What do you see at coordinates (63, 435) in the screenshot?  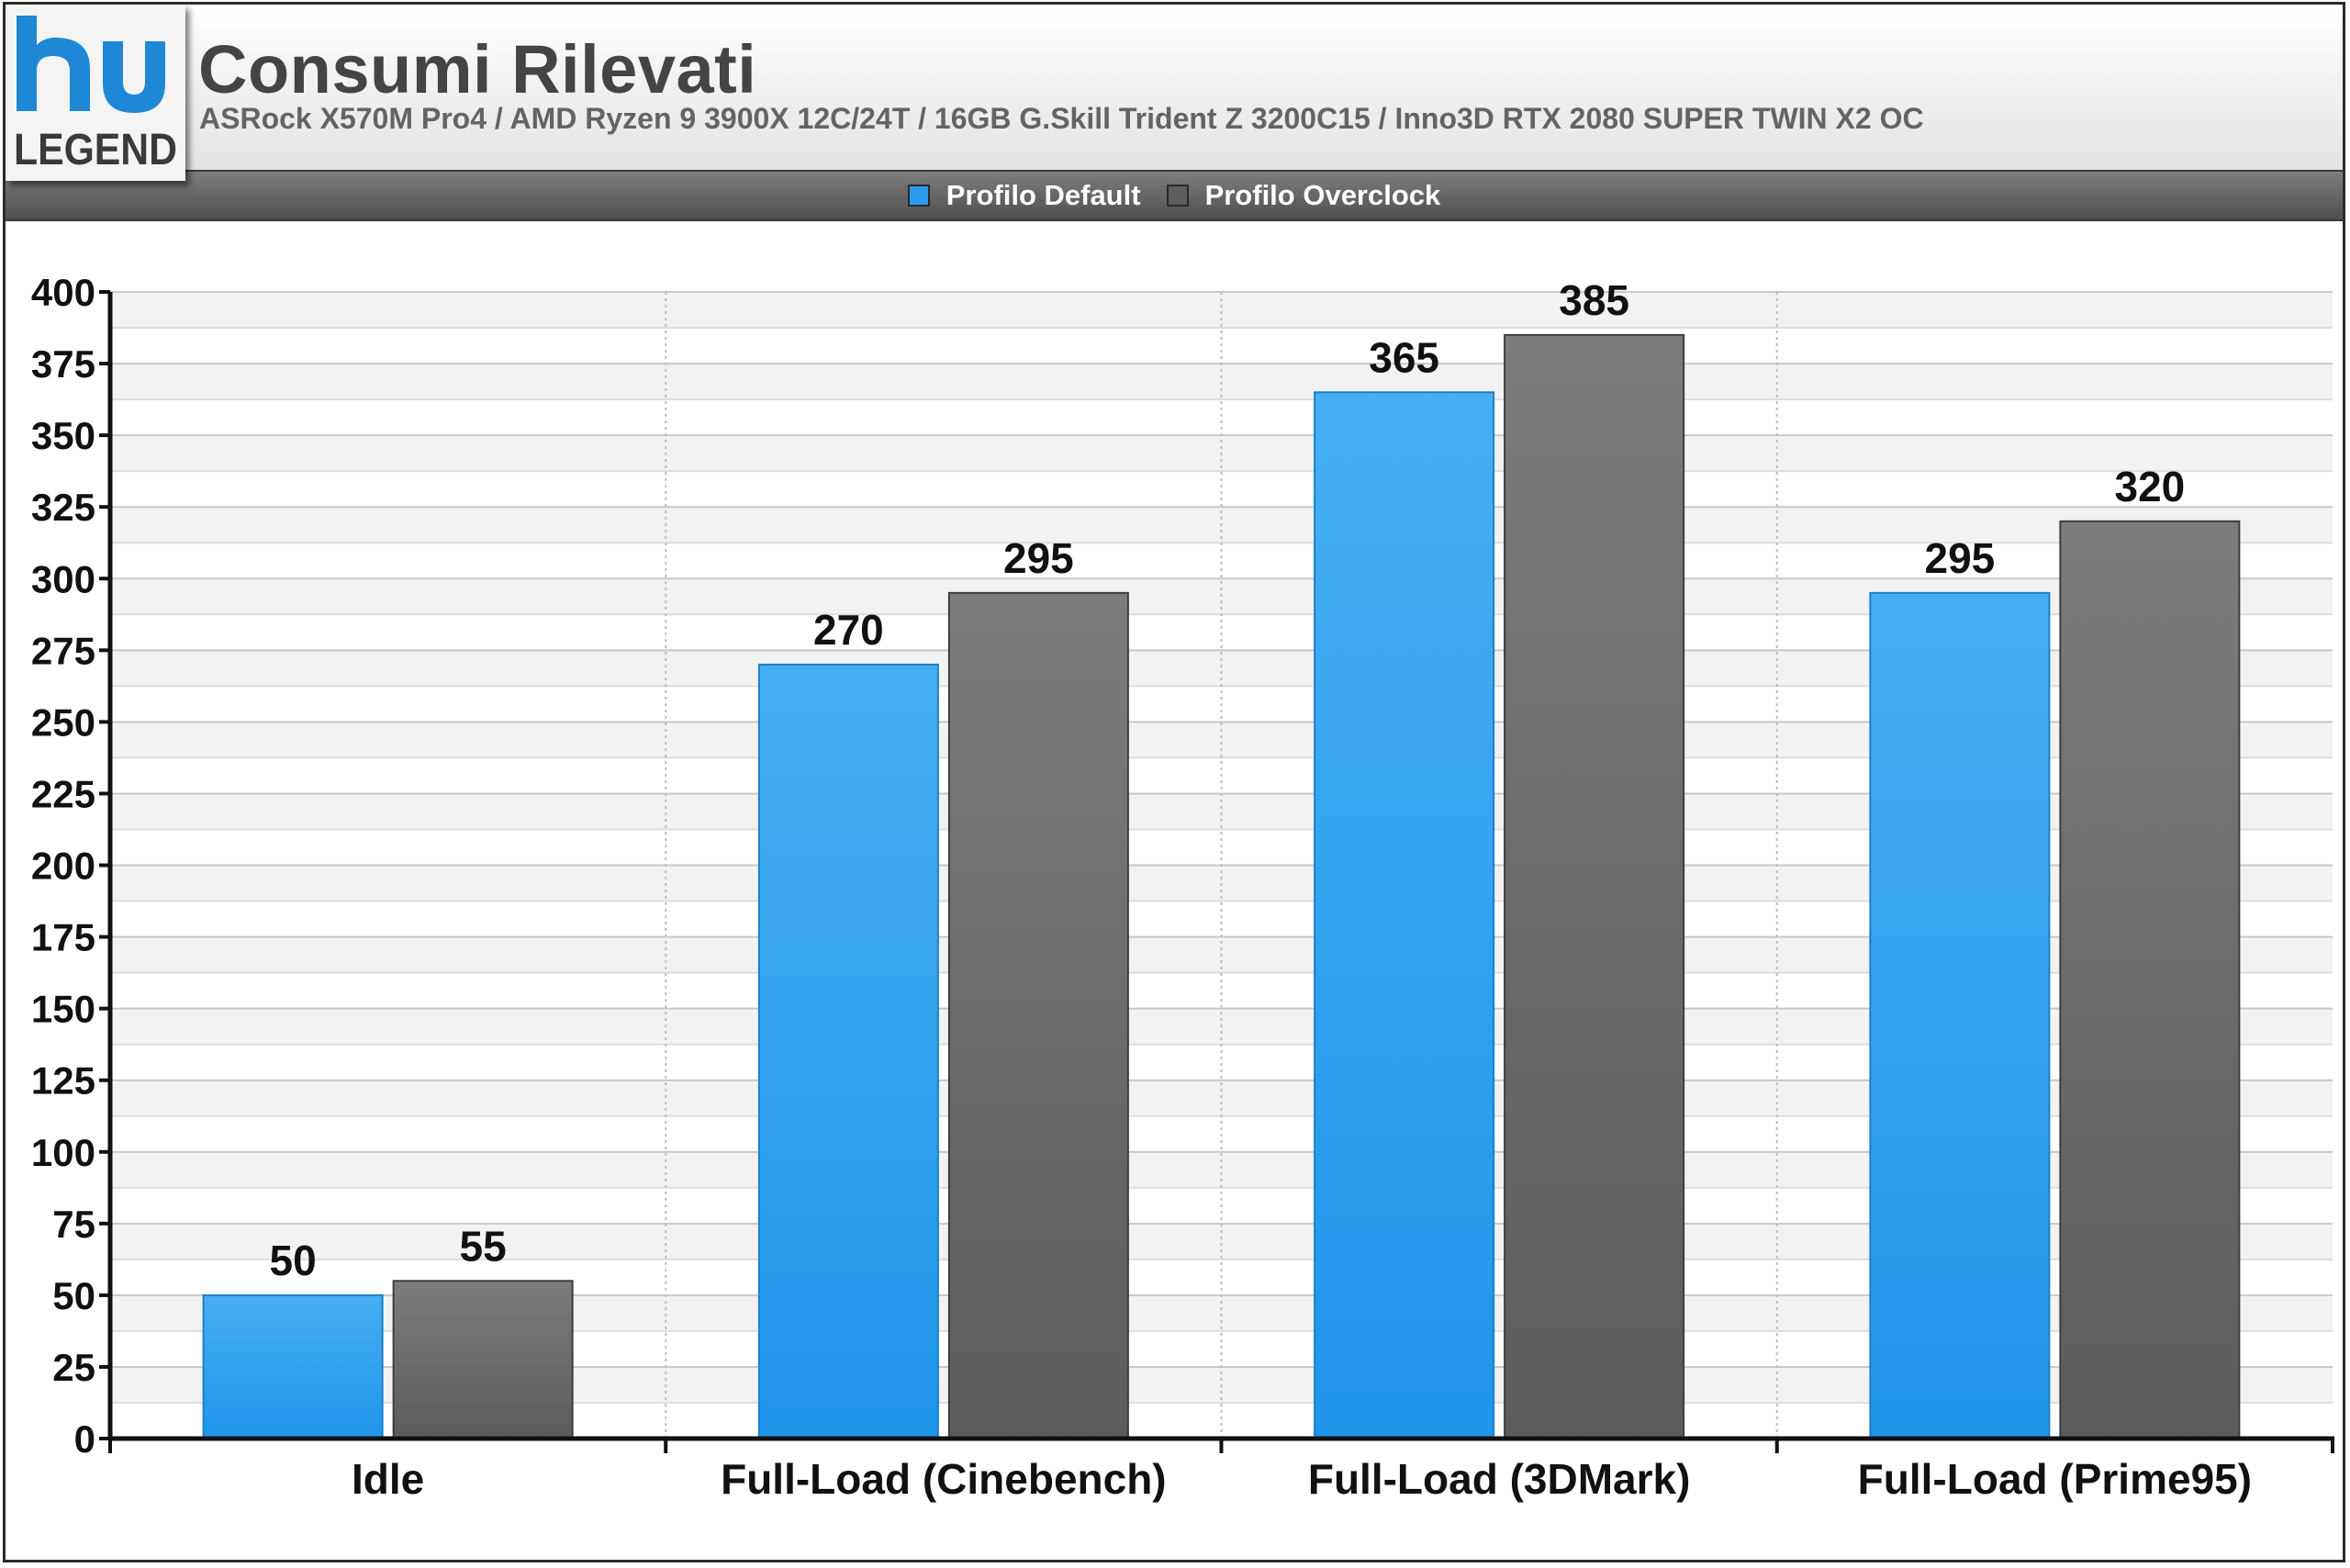 I see `y-tick-label: 350` at bounding box center [63, 435].